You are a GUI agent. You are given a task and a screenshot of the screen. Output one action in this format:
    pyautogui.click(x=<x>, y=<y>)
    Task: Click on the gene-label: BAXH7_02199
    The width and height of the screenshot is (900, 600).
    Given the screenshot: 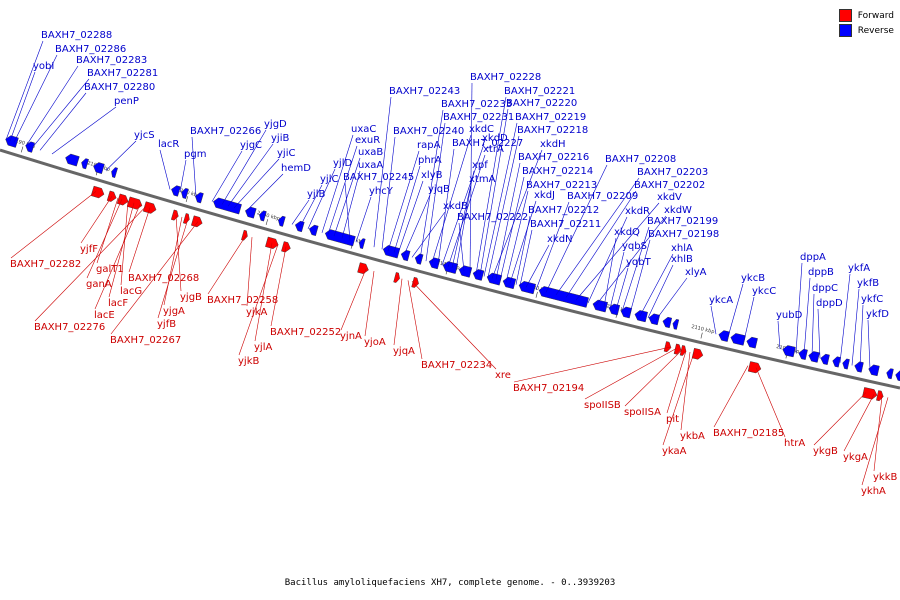 What is the action you would take?
    pyautogui.click(x=682, y=221)
    